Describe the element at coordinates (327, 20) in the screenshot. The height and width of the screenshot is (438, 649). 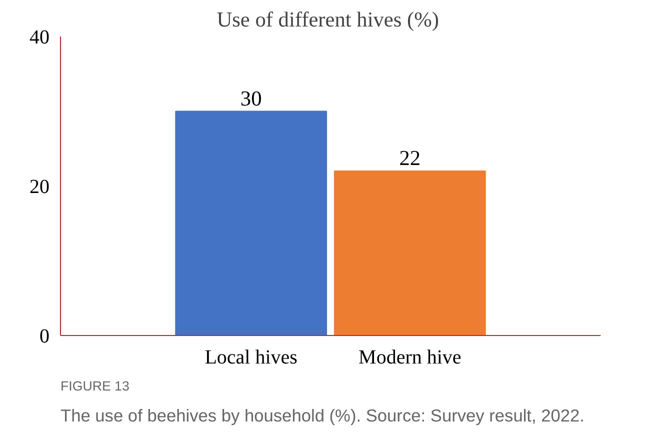
I see `chart-title: Use of different hives (%)` at that location.